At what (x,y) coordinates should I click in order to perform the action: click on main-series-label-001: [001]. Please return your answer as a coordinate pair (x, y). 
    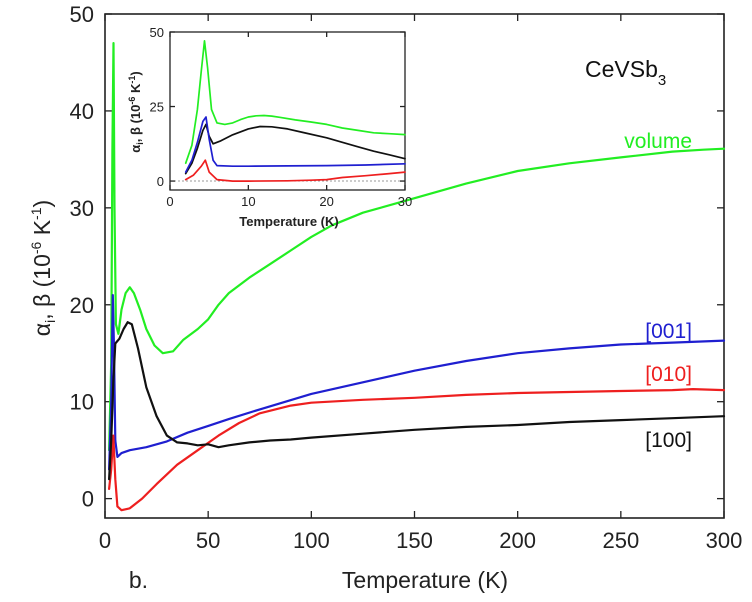
    Looking at the image, I should click on (668, 331).